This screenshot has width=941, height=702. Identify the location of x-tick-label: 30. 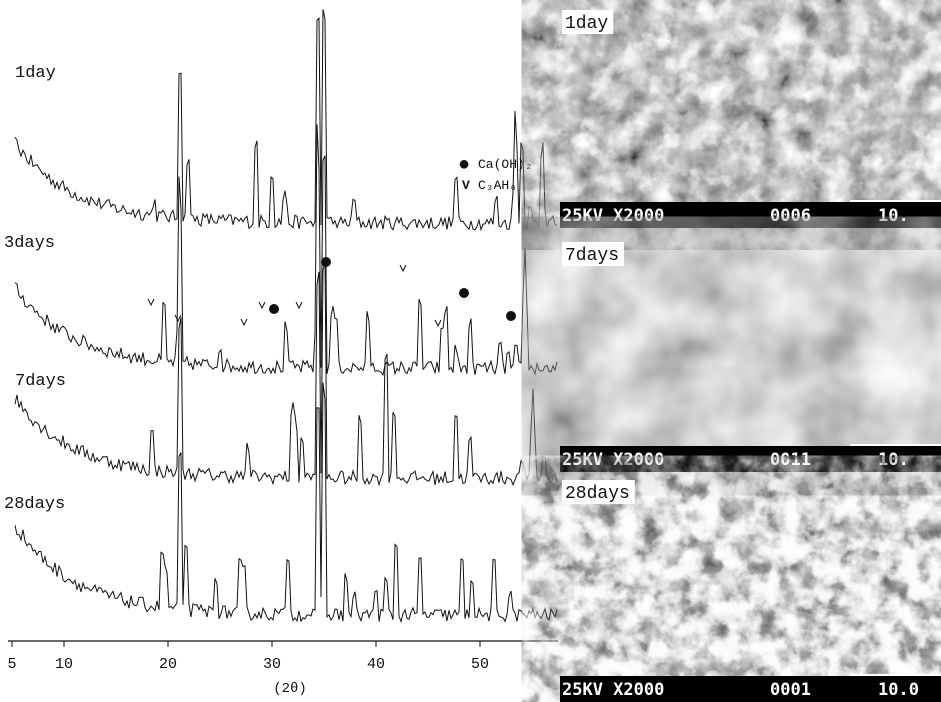
(272, 664).